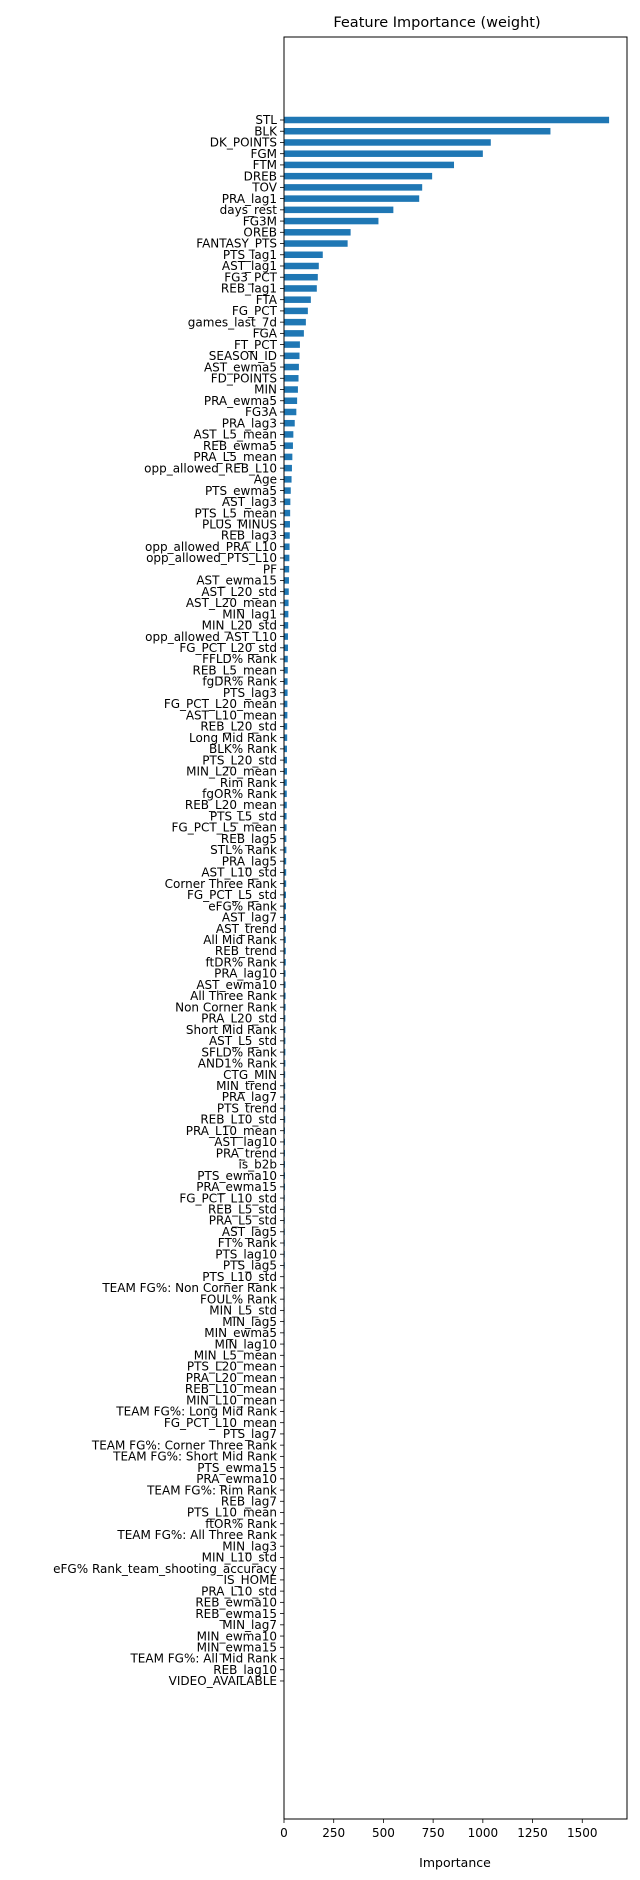 This screenshot has width=640, height=1880. What do you see at coordinates (260, 176) in the screenshot?
I see `y-tick-label-5: DREB` at bounding box center [260, 176].